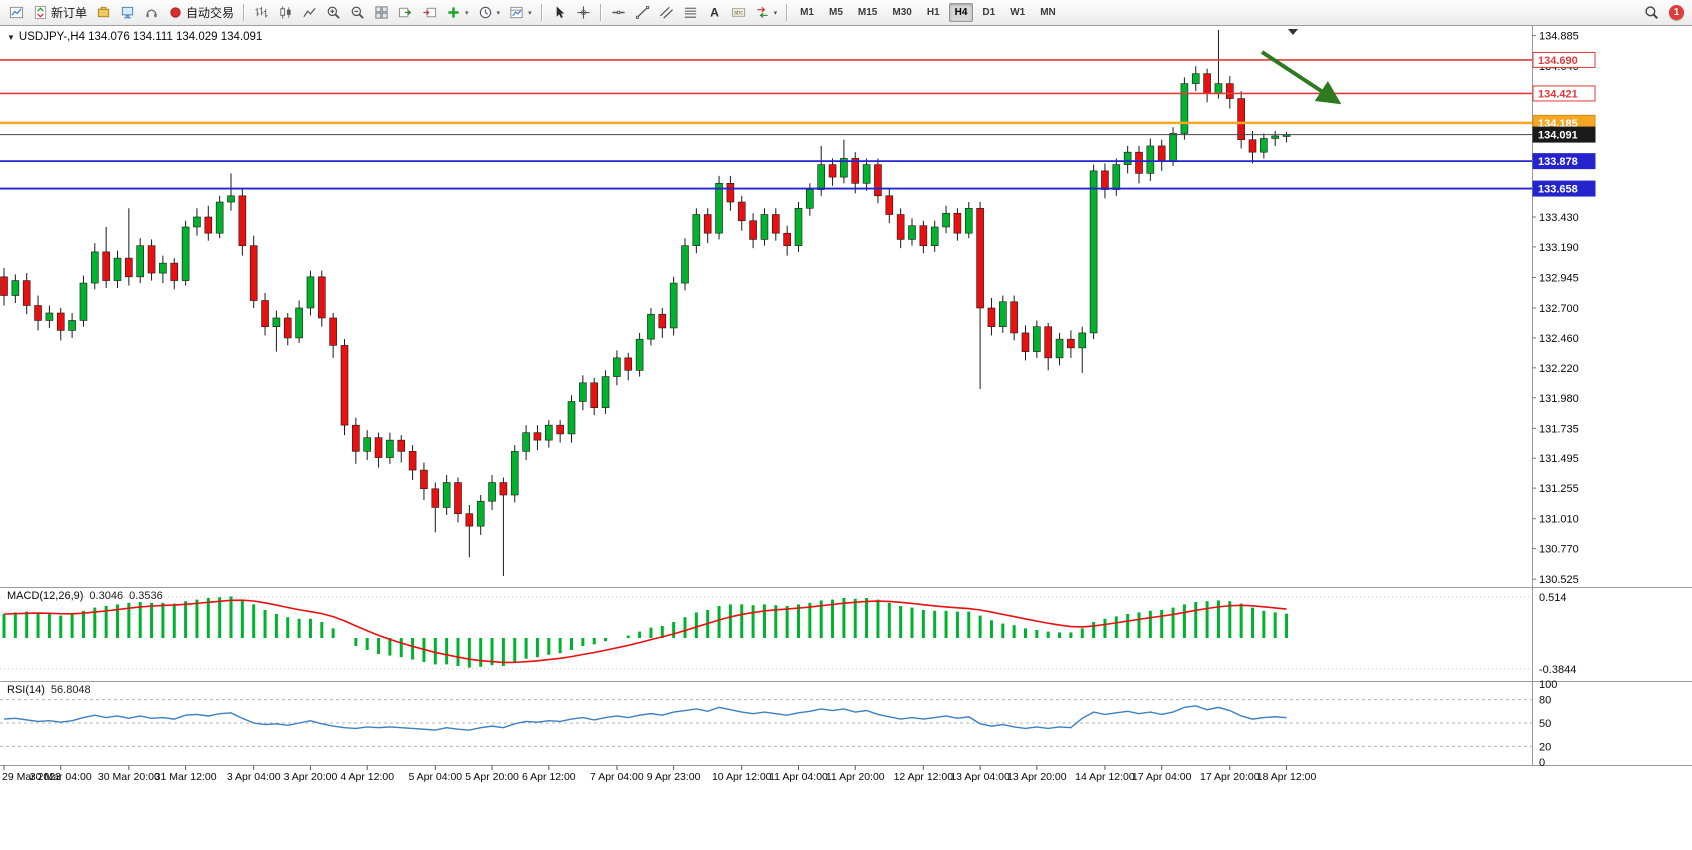 The image size is (1692, 850). I want to click on arrows-tool-button: ▾, so click(766, 13).